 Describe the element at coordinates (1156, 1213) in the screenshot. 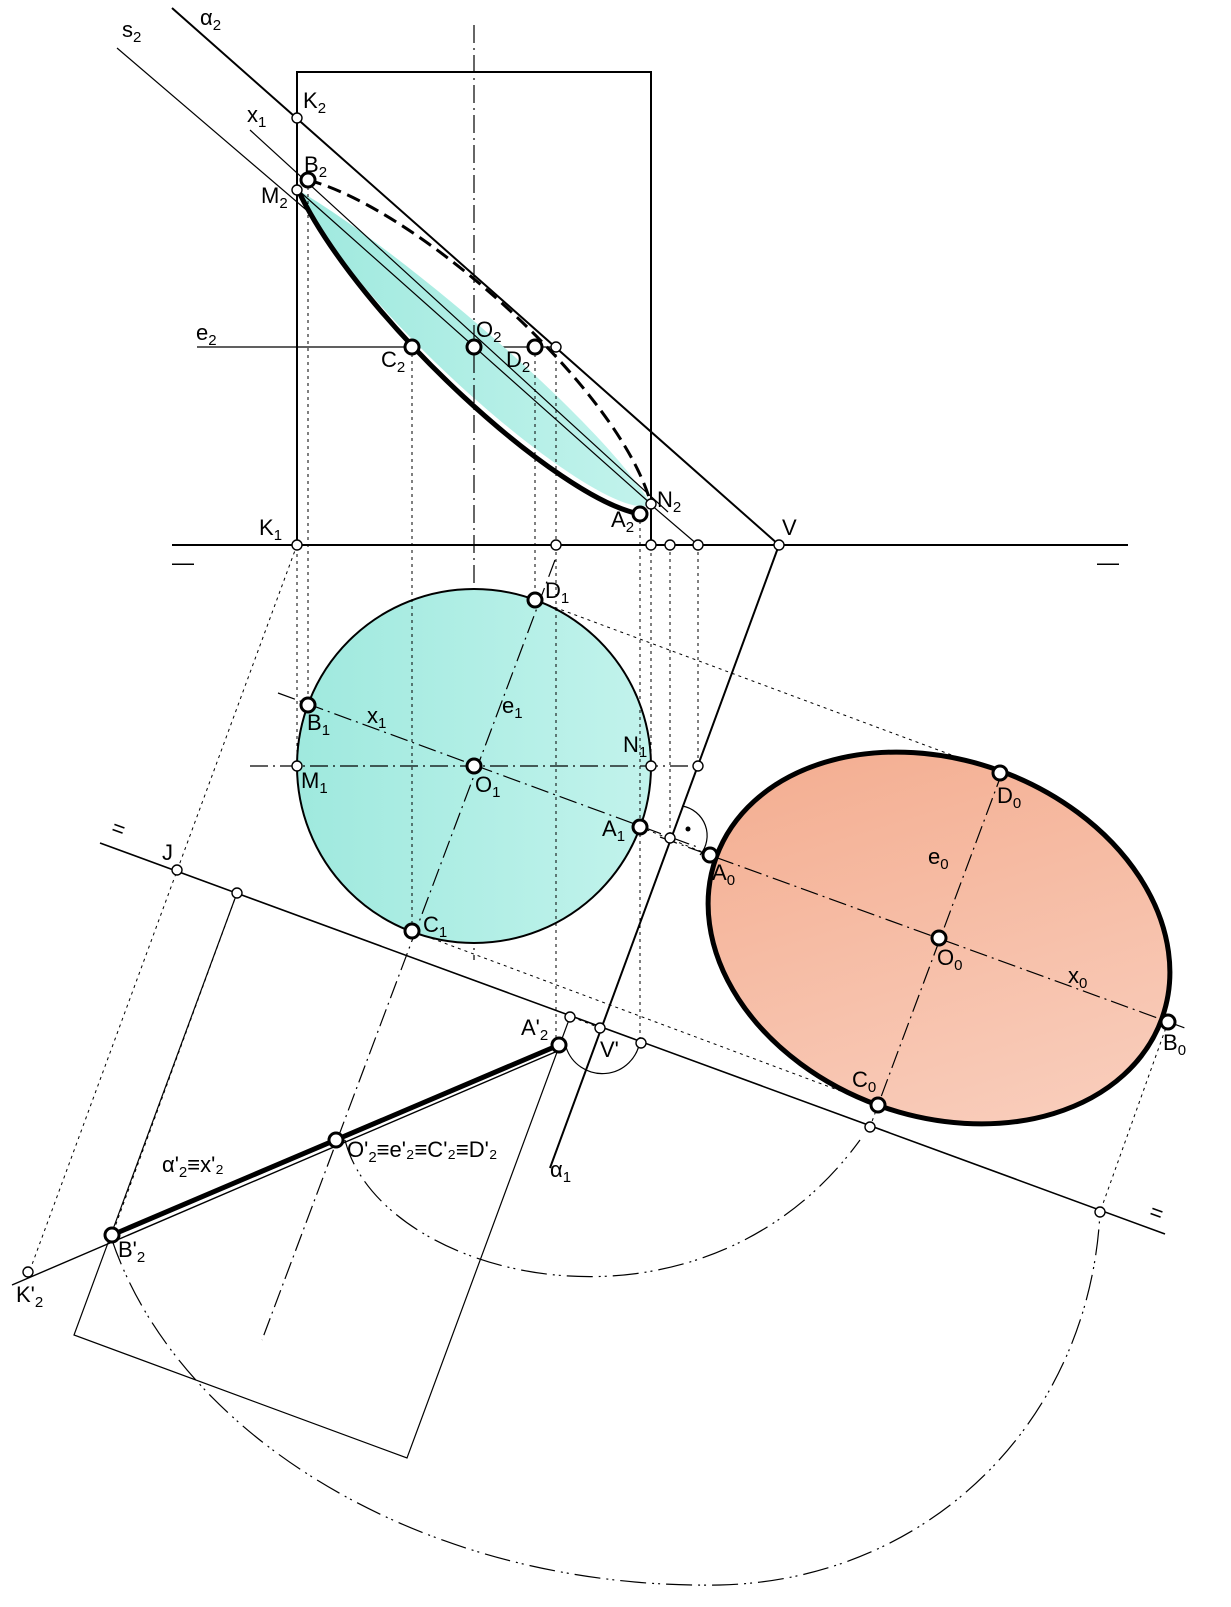

I see `label-axis-mark-4: =` at that location.